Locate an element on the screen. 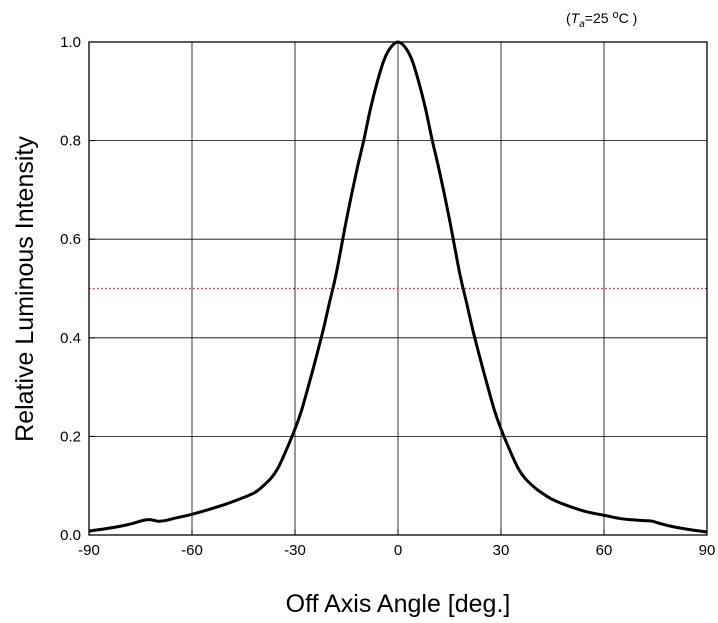  y-axis-ticks: 0.0 0.2 0.4 0.6 0.8 1.0 is located at coordinates (77, 289).